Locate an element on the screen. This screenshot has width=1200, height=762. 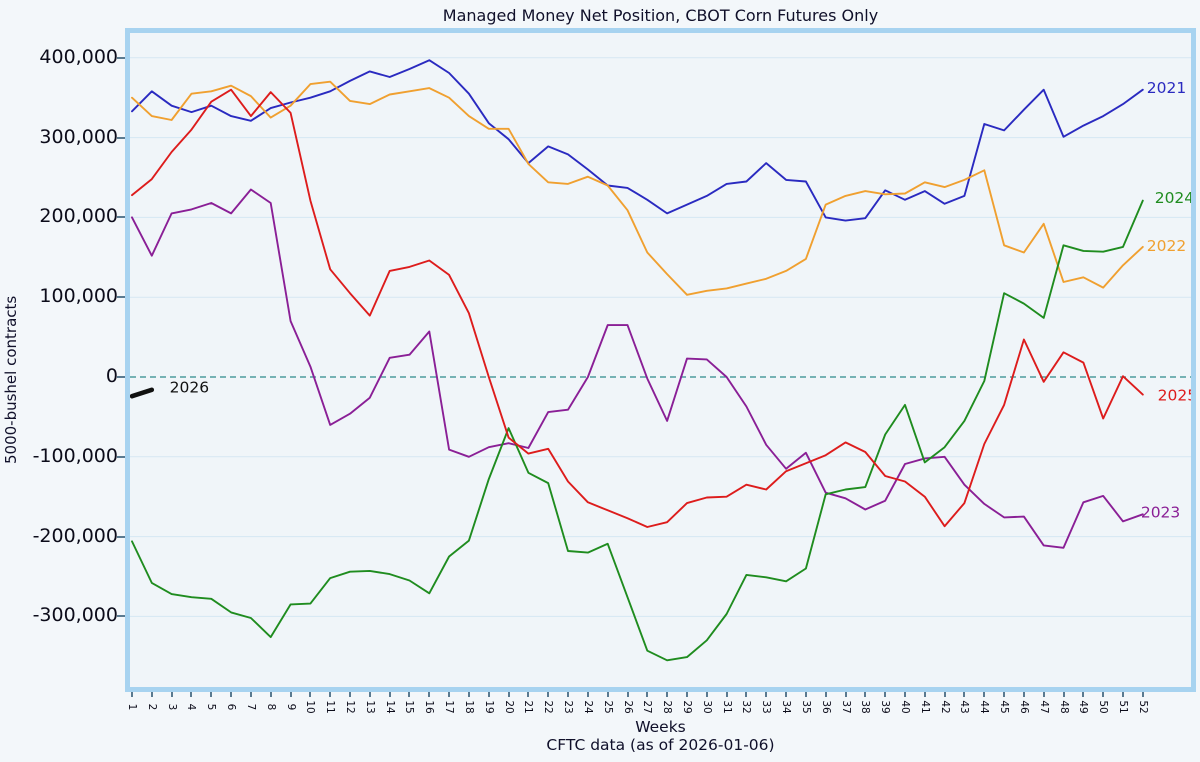
x-tick-label-3: 3 is located at coordinates (171, 707).